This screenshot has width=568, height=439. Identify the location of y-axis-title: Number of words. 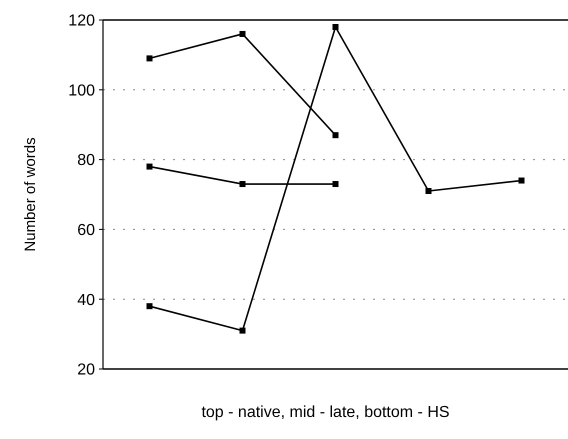
(30, 194).